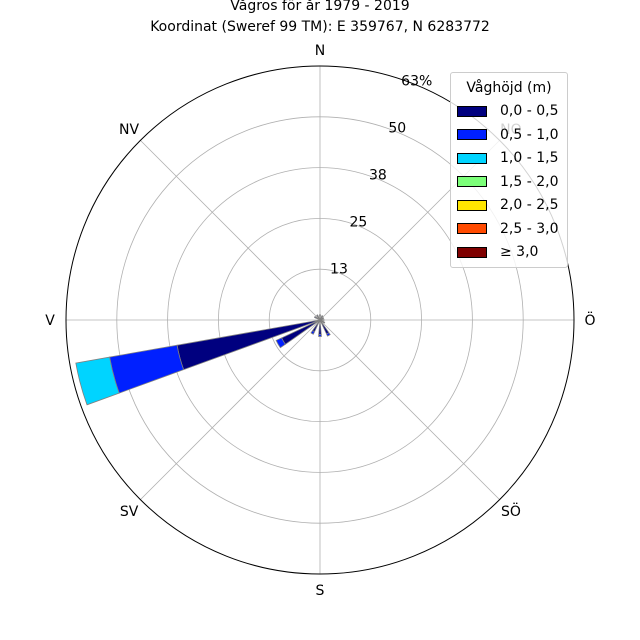 This screenshot has height=640, width=640. Describe the element at coordinates (320, 51) in the screenshot. I see `direction-label-N: N` at that location.